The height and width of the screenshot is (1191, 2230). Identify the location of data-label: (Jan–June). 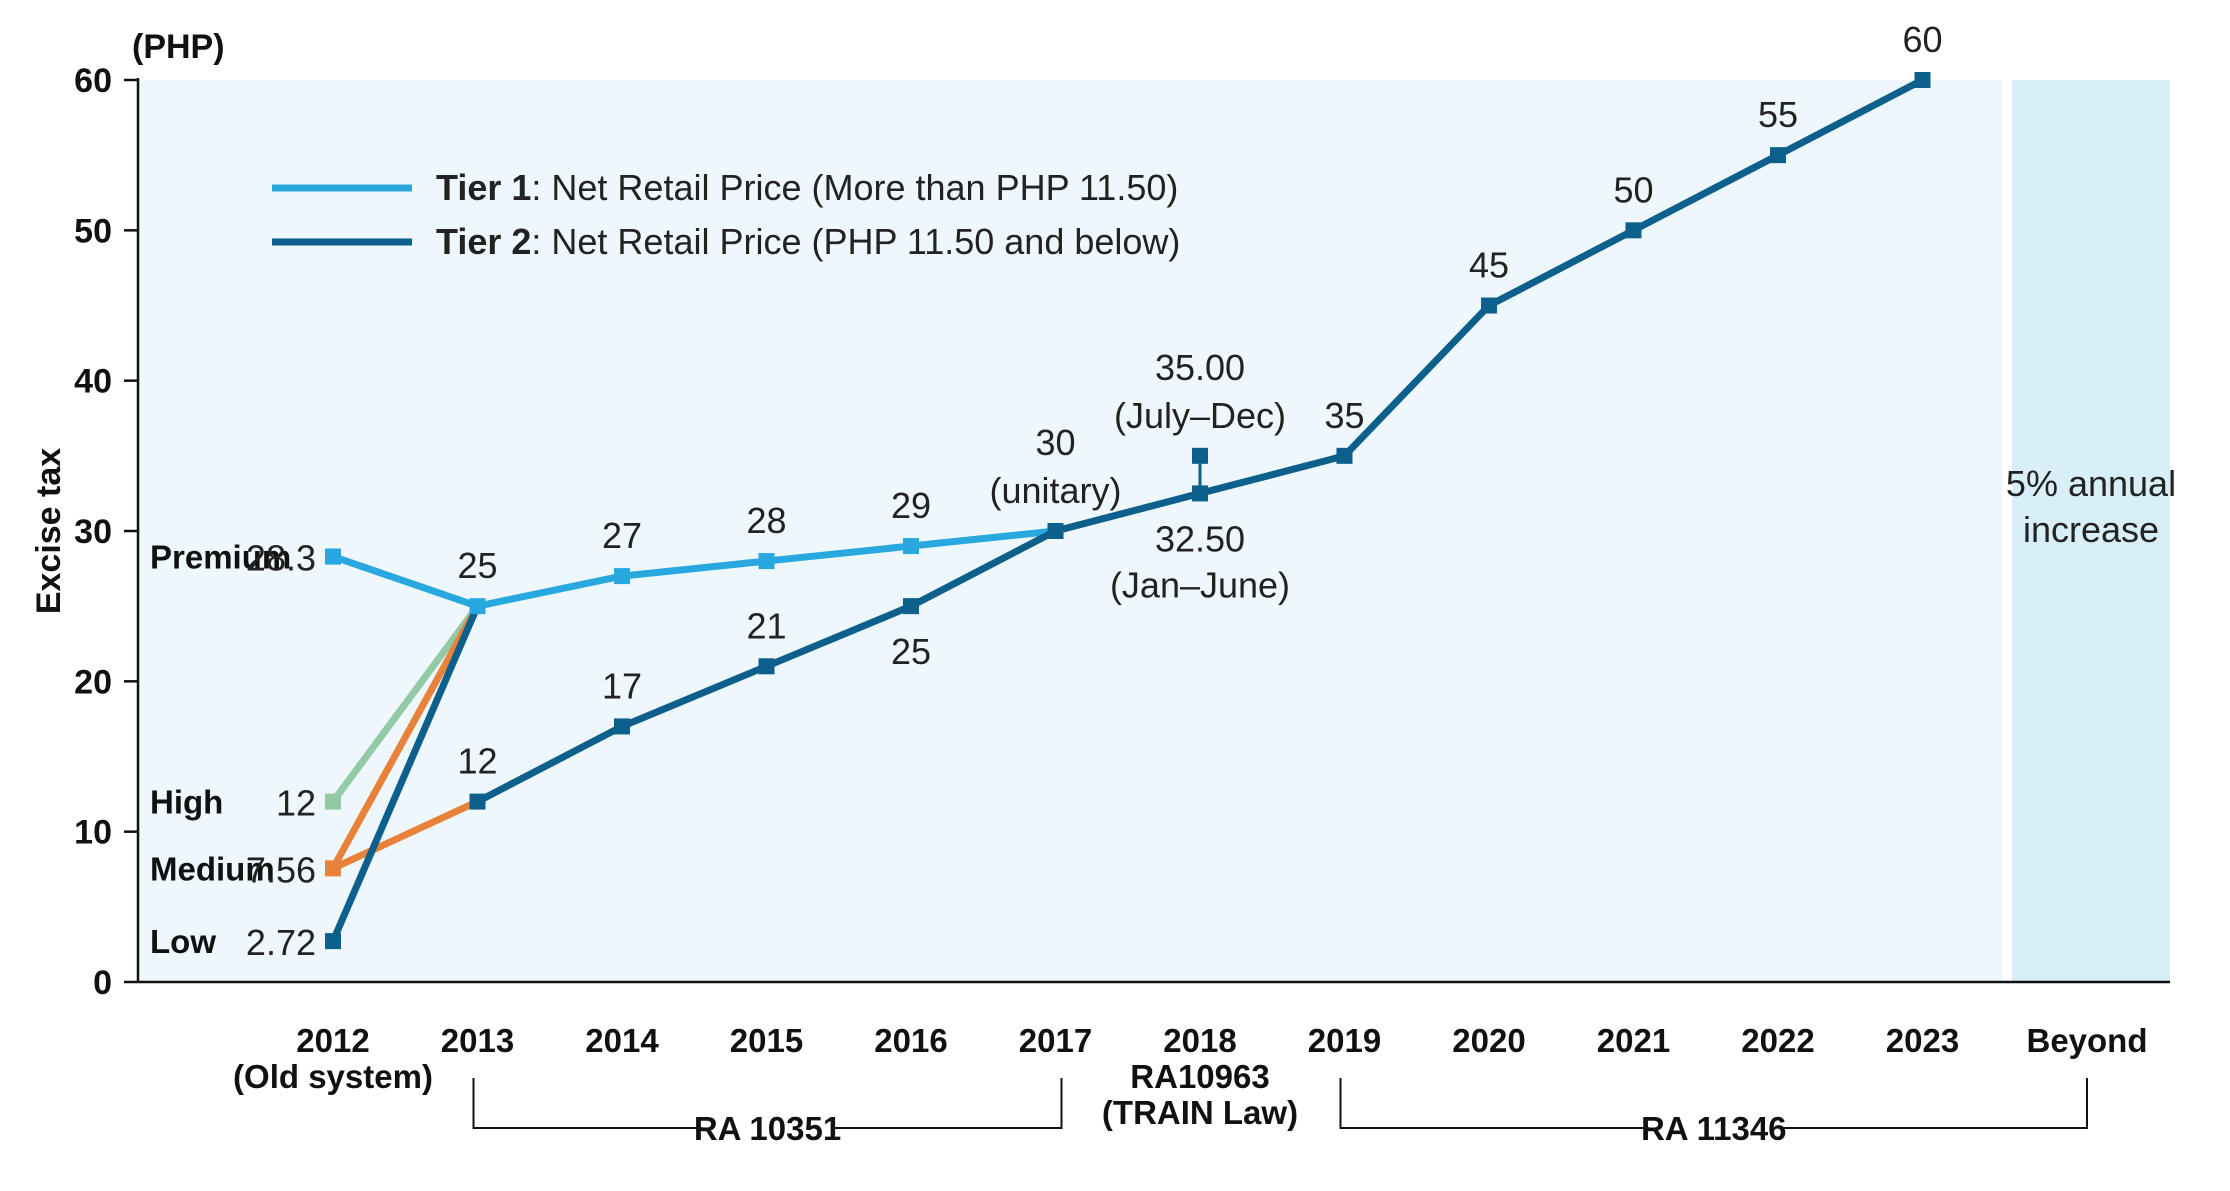
(1200, 584).